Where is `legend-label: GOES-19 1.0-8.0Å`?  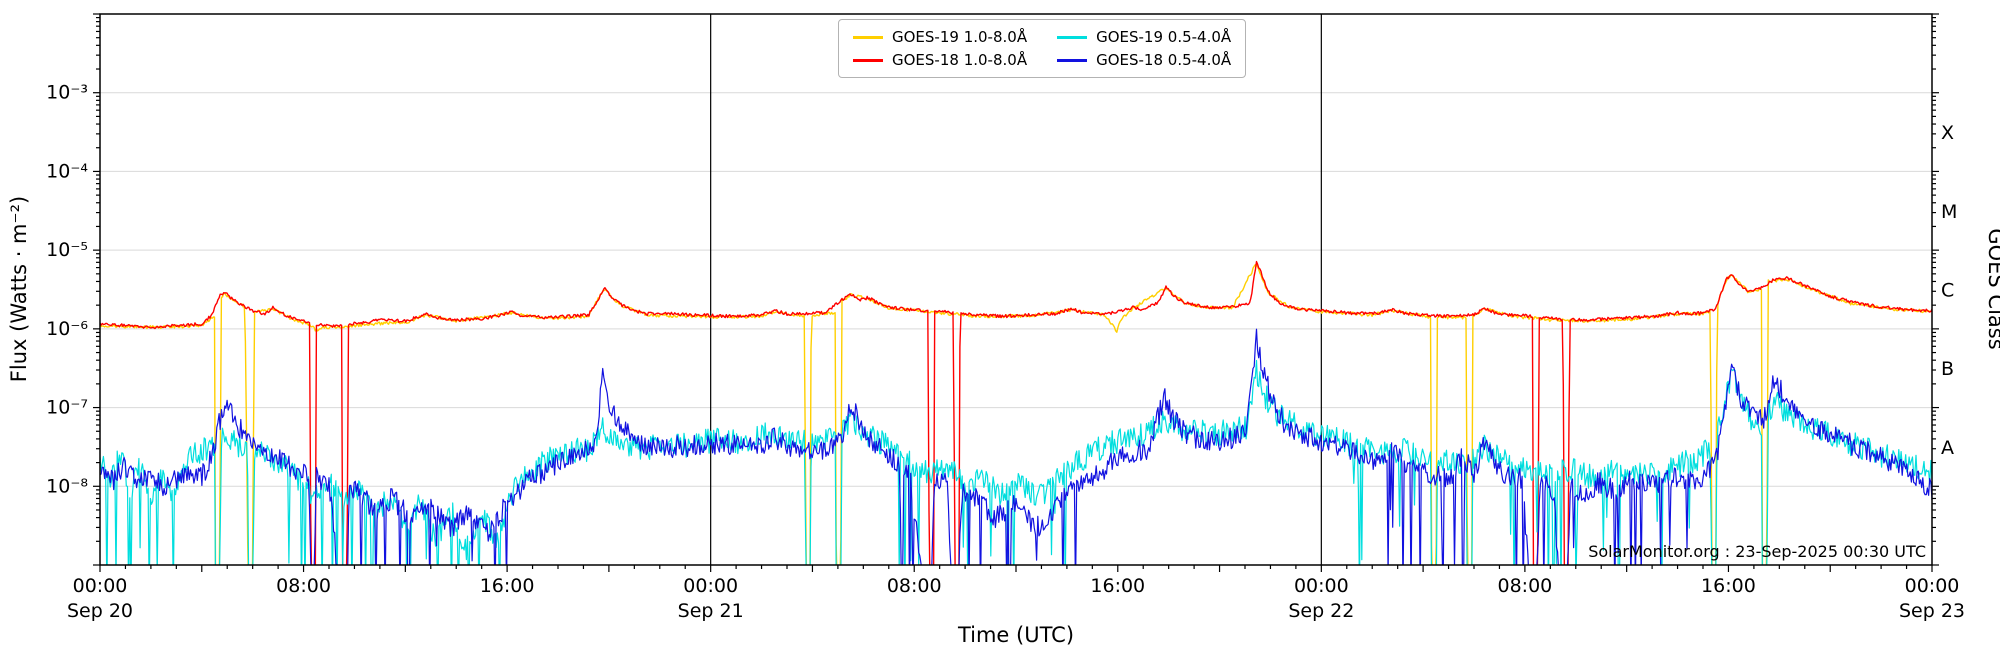 legend-label: GOES-19 1.0-8.0Å is located at coordinates (960, 37).